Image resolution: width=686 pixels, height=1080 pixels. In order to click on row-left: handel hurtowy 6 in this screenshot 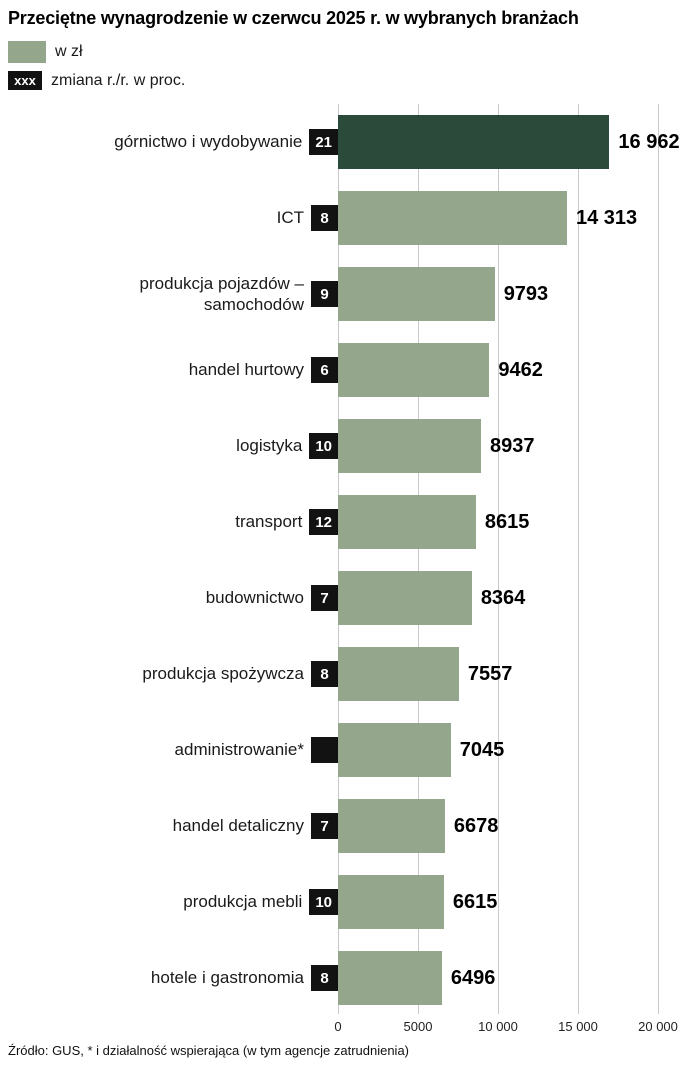, I will do `click(173, 370)`.